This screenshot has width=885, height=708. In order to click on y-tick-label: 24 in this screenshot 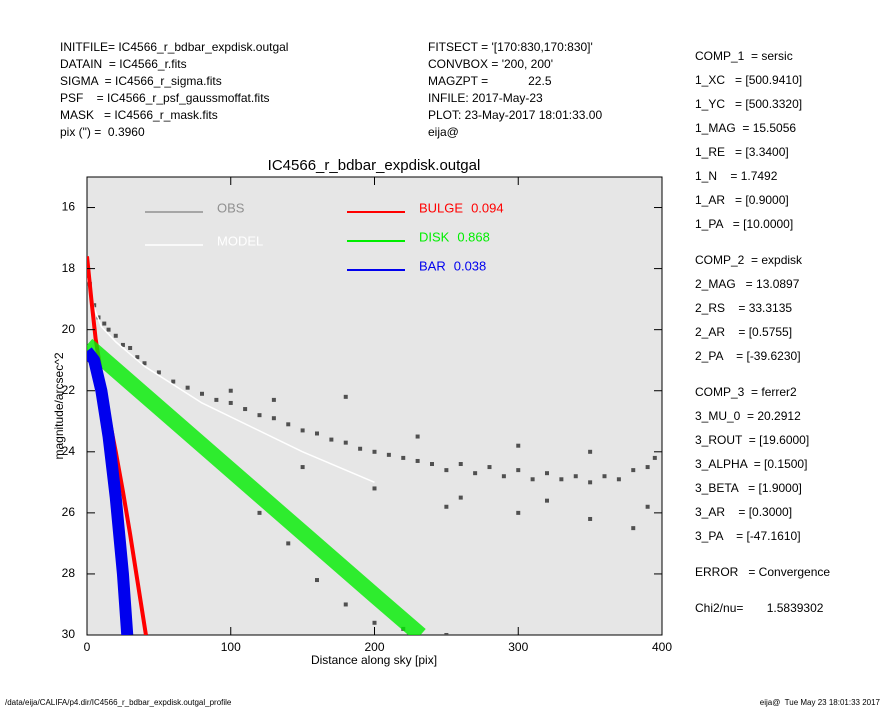, I will do `click(69, 451)`.